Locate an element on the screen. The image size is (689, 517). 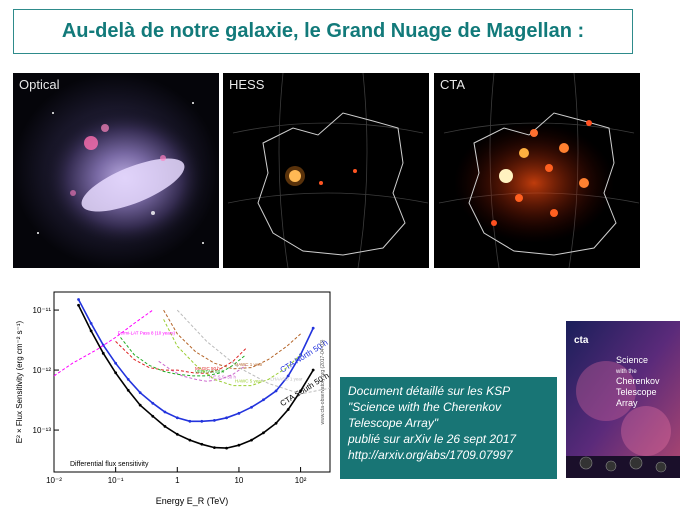
series-label: LHAASO 1 year is located at coordinates (286, 378).